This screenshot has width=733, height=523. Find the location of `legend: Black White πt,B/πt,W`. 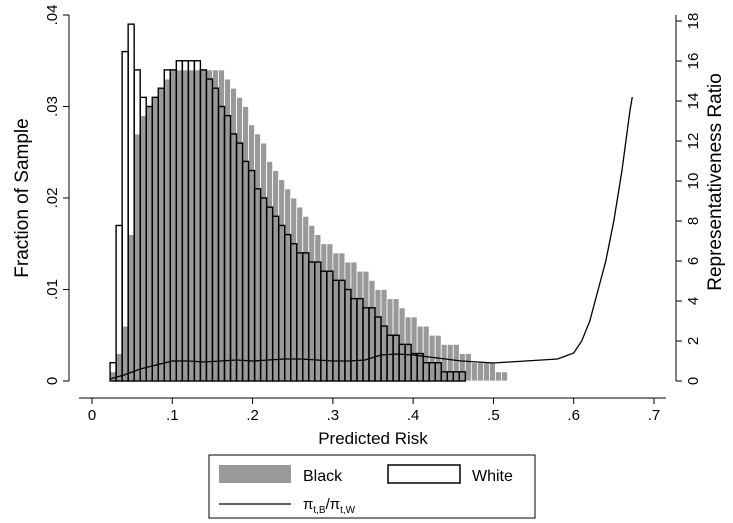

legend: Black White πt,B/πt,W is located at coordinates (372, 486).